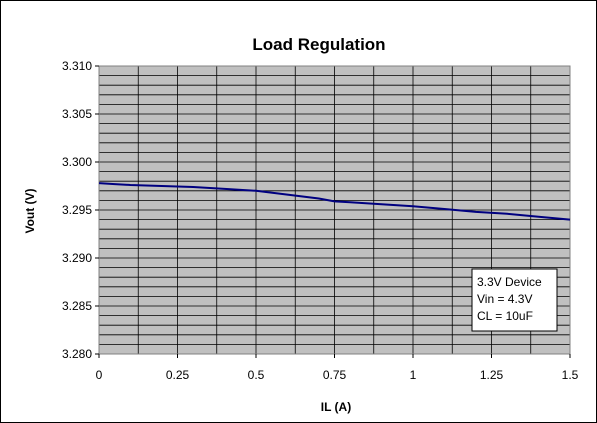 This screenshot has height=423, width=597. Describe the element at coordinates (505, 299) in the screenshot. I see `annotation-line: Vin = 4.3V` at that location.